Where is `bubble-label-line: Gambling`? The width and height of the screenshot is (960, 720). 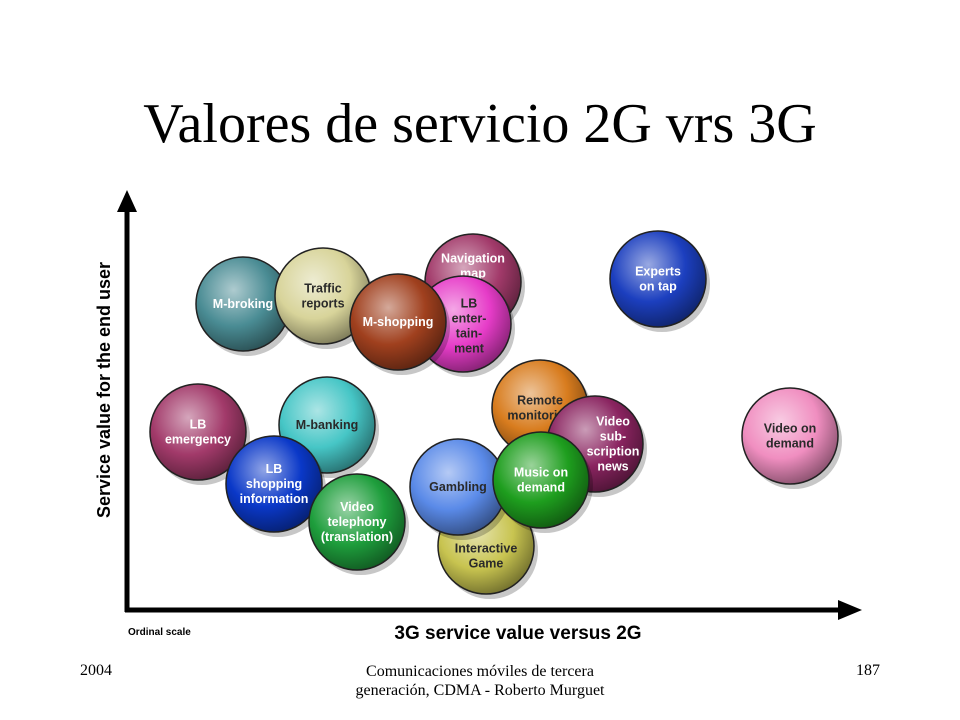
bubble-label-line: Gambling is located at coordinates (458, 487).